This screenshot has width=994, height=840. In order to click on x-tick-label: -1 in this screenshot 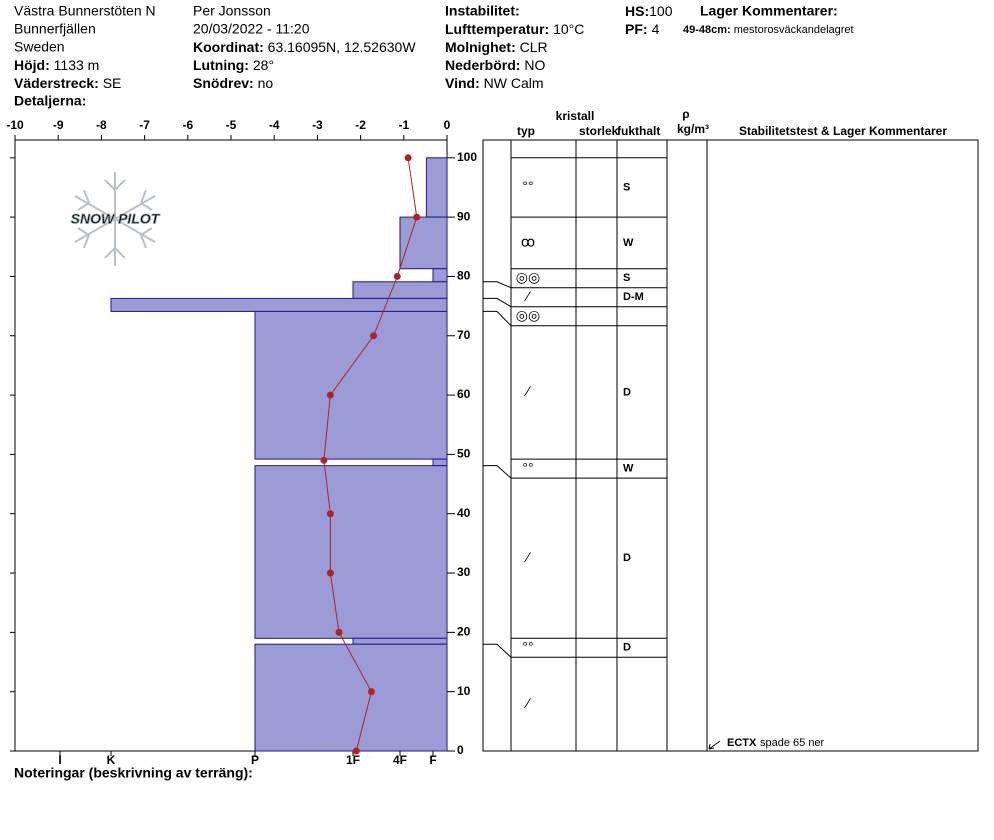, I will do `click(403, 125)`.